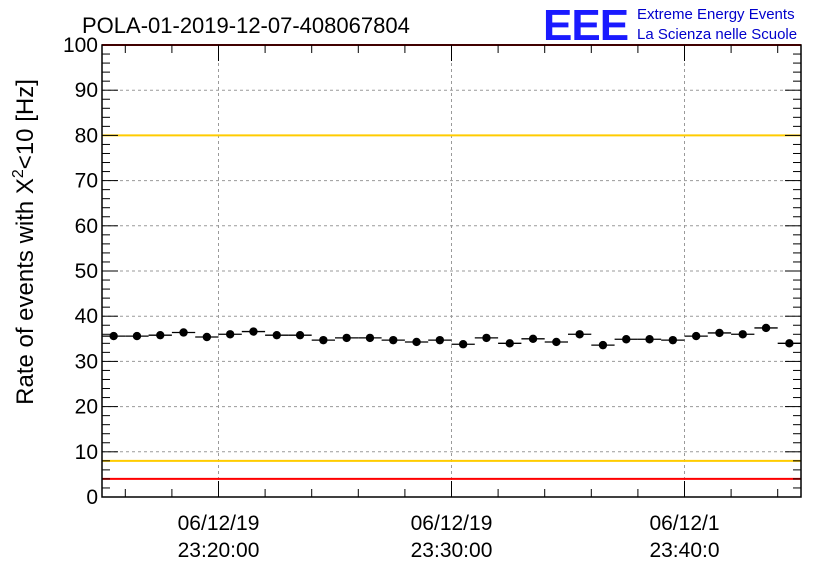 The height and width of the screenshot is (572, 836). Describe the element at coordinates (86, 135) in the screenshot. I see `y-tick-label: 80` at that location.